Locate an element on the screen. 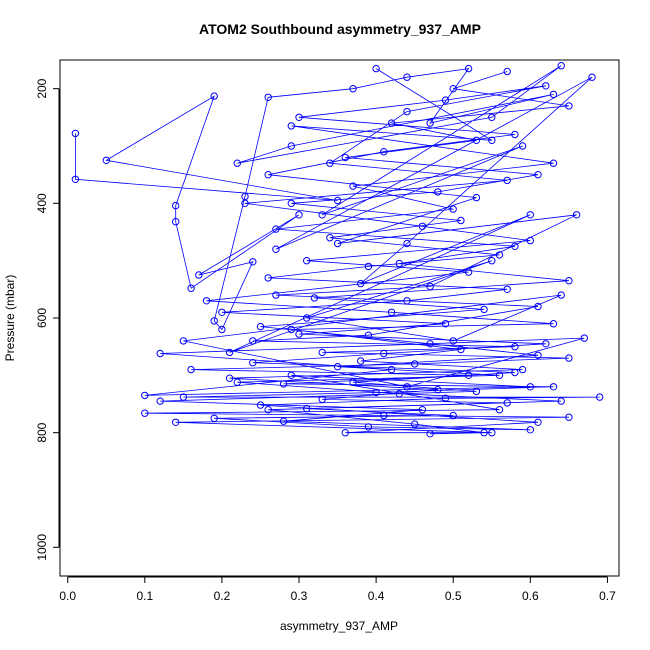 The height and width of the screenshot is (650, 650). x-tick-label: 0.6 is located at coordinates (530, 596).